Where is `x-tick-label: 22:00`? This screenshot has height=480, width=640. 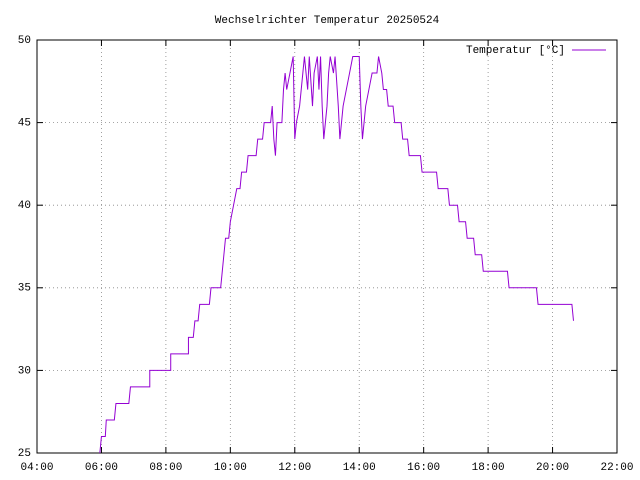 x-tick-label: 22:00 is located at coordinates (616, 468).